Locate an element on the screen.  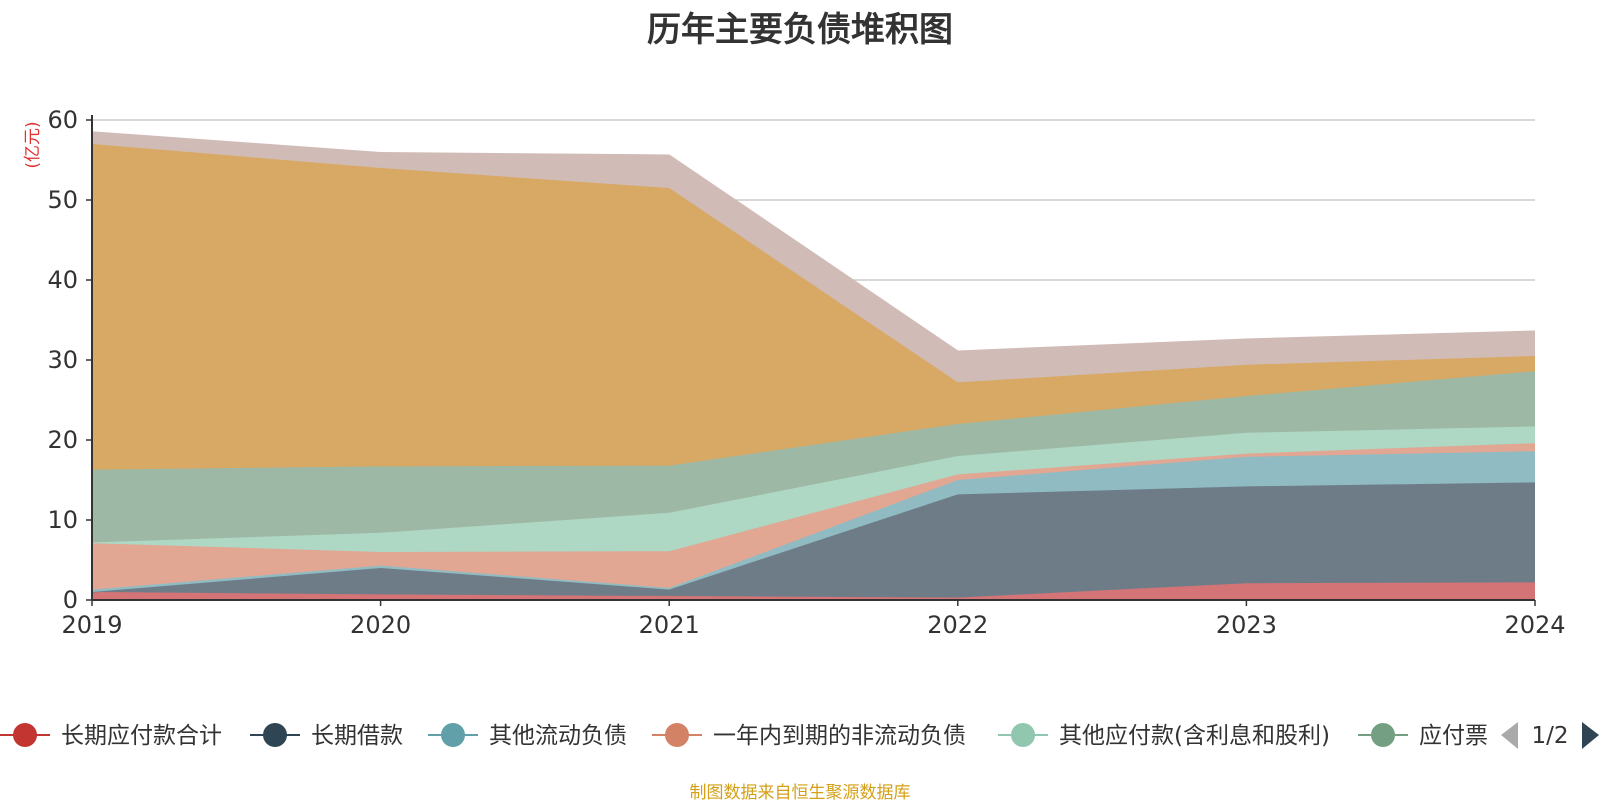
legend-item: 一年内到期的非流动负债 is located at coordinates (809, 736).